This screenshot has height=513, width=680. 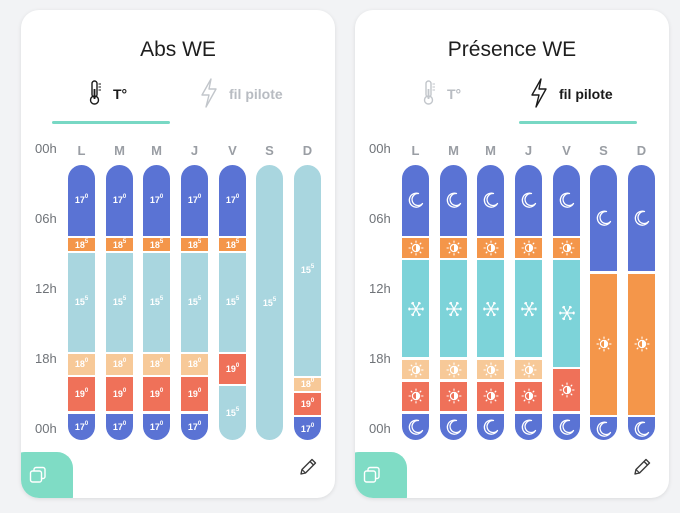 I want to click on snowflake-icon, so click(x=454, y=309).